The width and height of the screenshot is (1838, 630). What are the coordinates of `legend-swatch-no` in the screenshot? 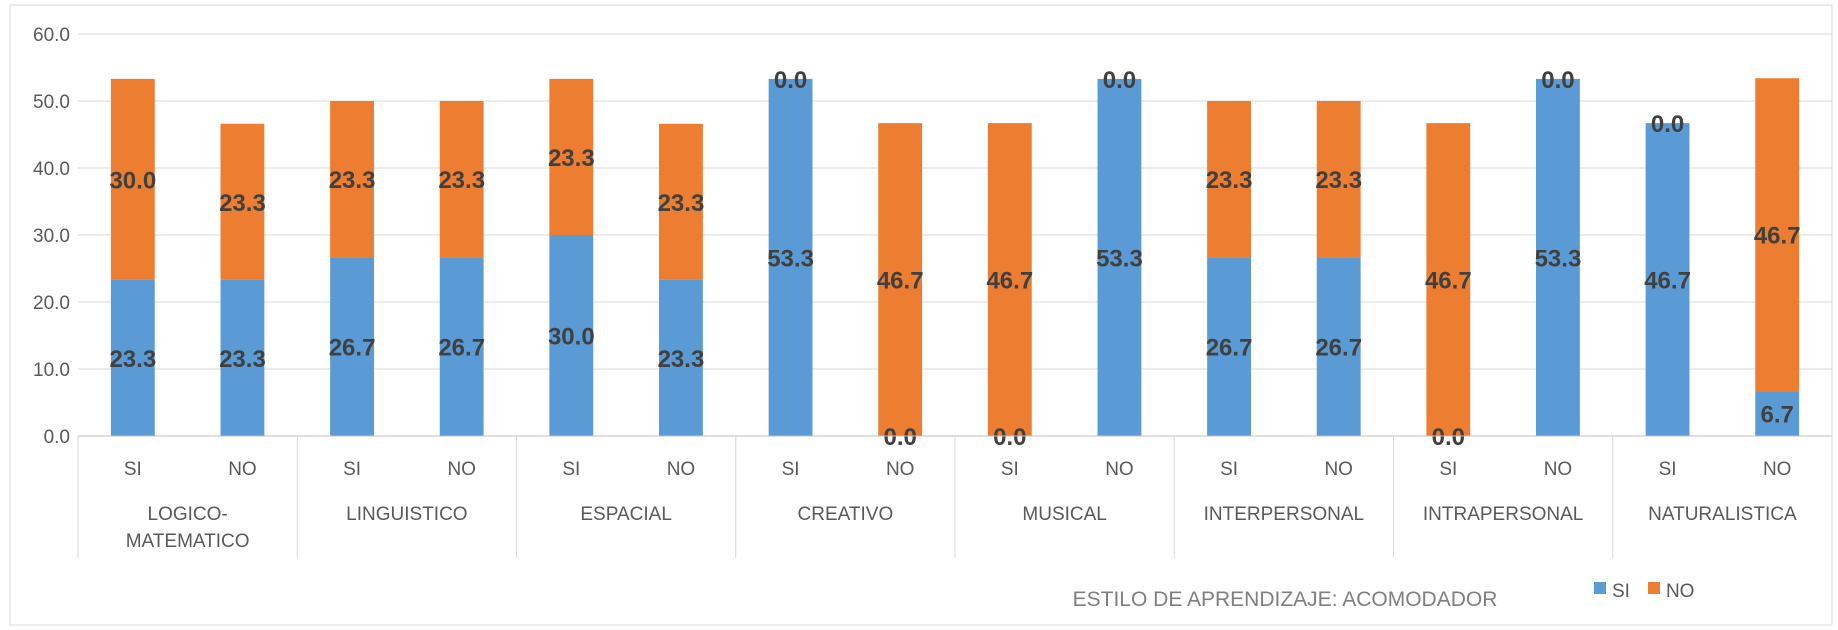 It's located at (1653, 588).